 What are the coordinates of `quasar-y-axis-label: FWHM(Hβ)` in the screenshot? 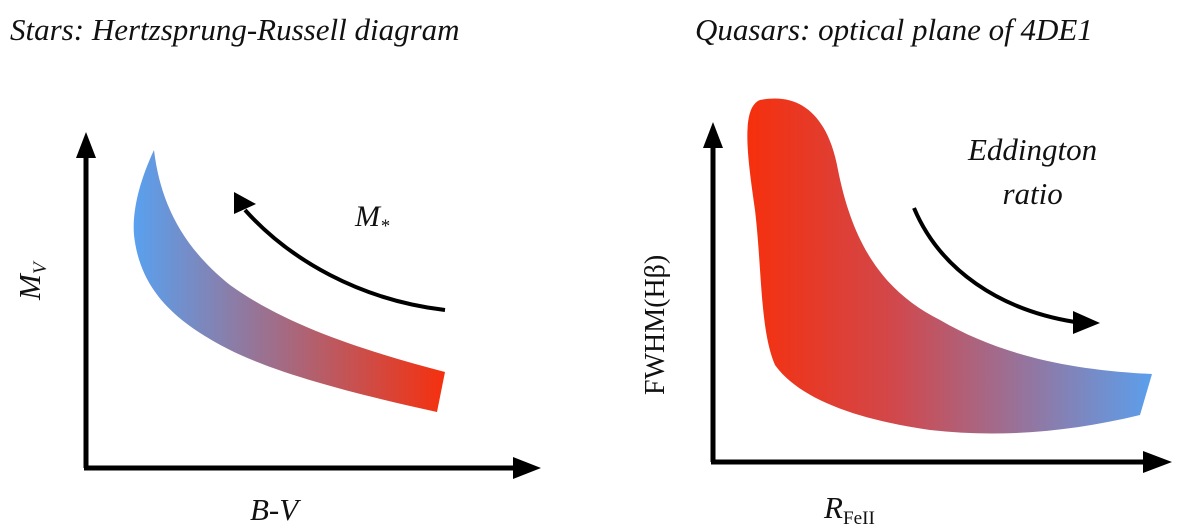 It's located at (655, 324).